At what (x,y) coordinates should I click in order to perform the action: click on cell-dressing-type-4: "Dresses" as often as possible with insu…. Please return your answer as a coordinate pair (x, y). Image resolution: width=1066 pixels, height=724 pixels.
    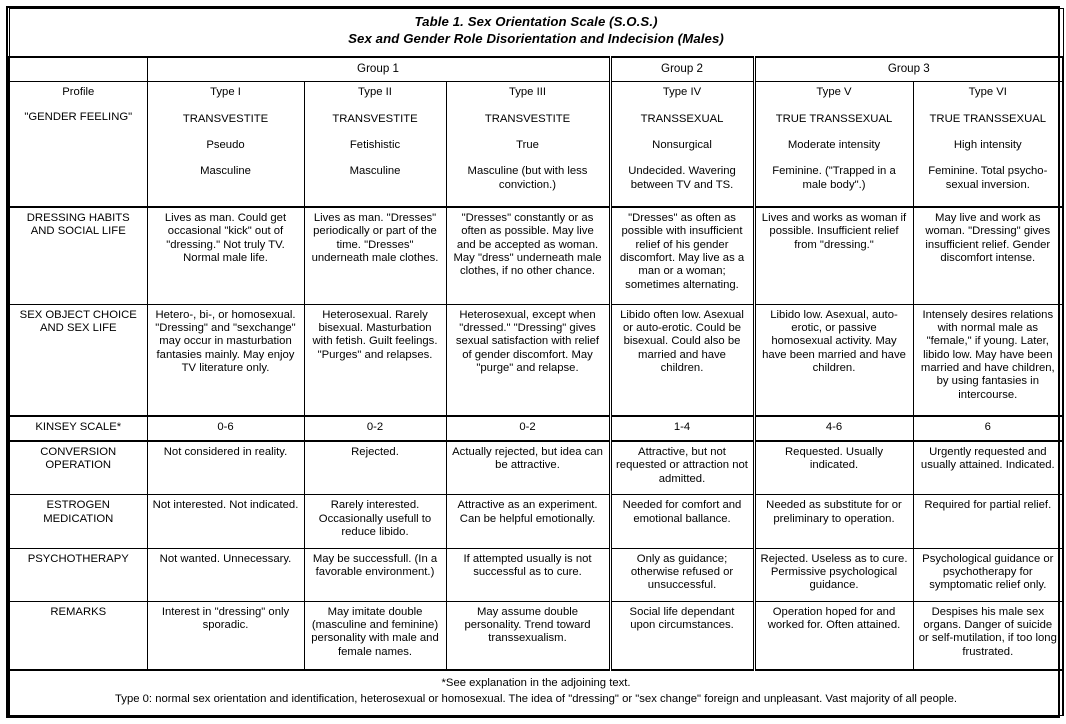
    Looking at the image, I should click on (682, 255).